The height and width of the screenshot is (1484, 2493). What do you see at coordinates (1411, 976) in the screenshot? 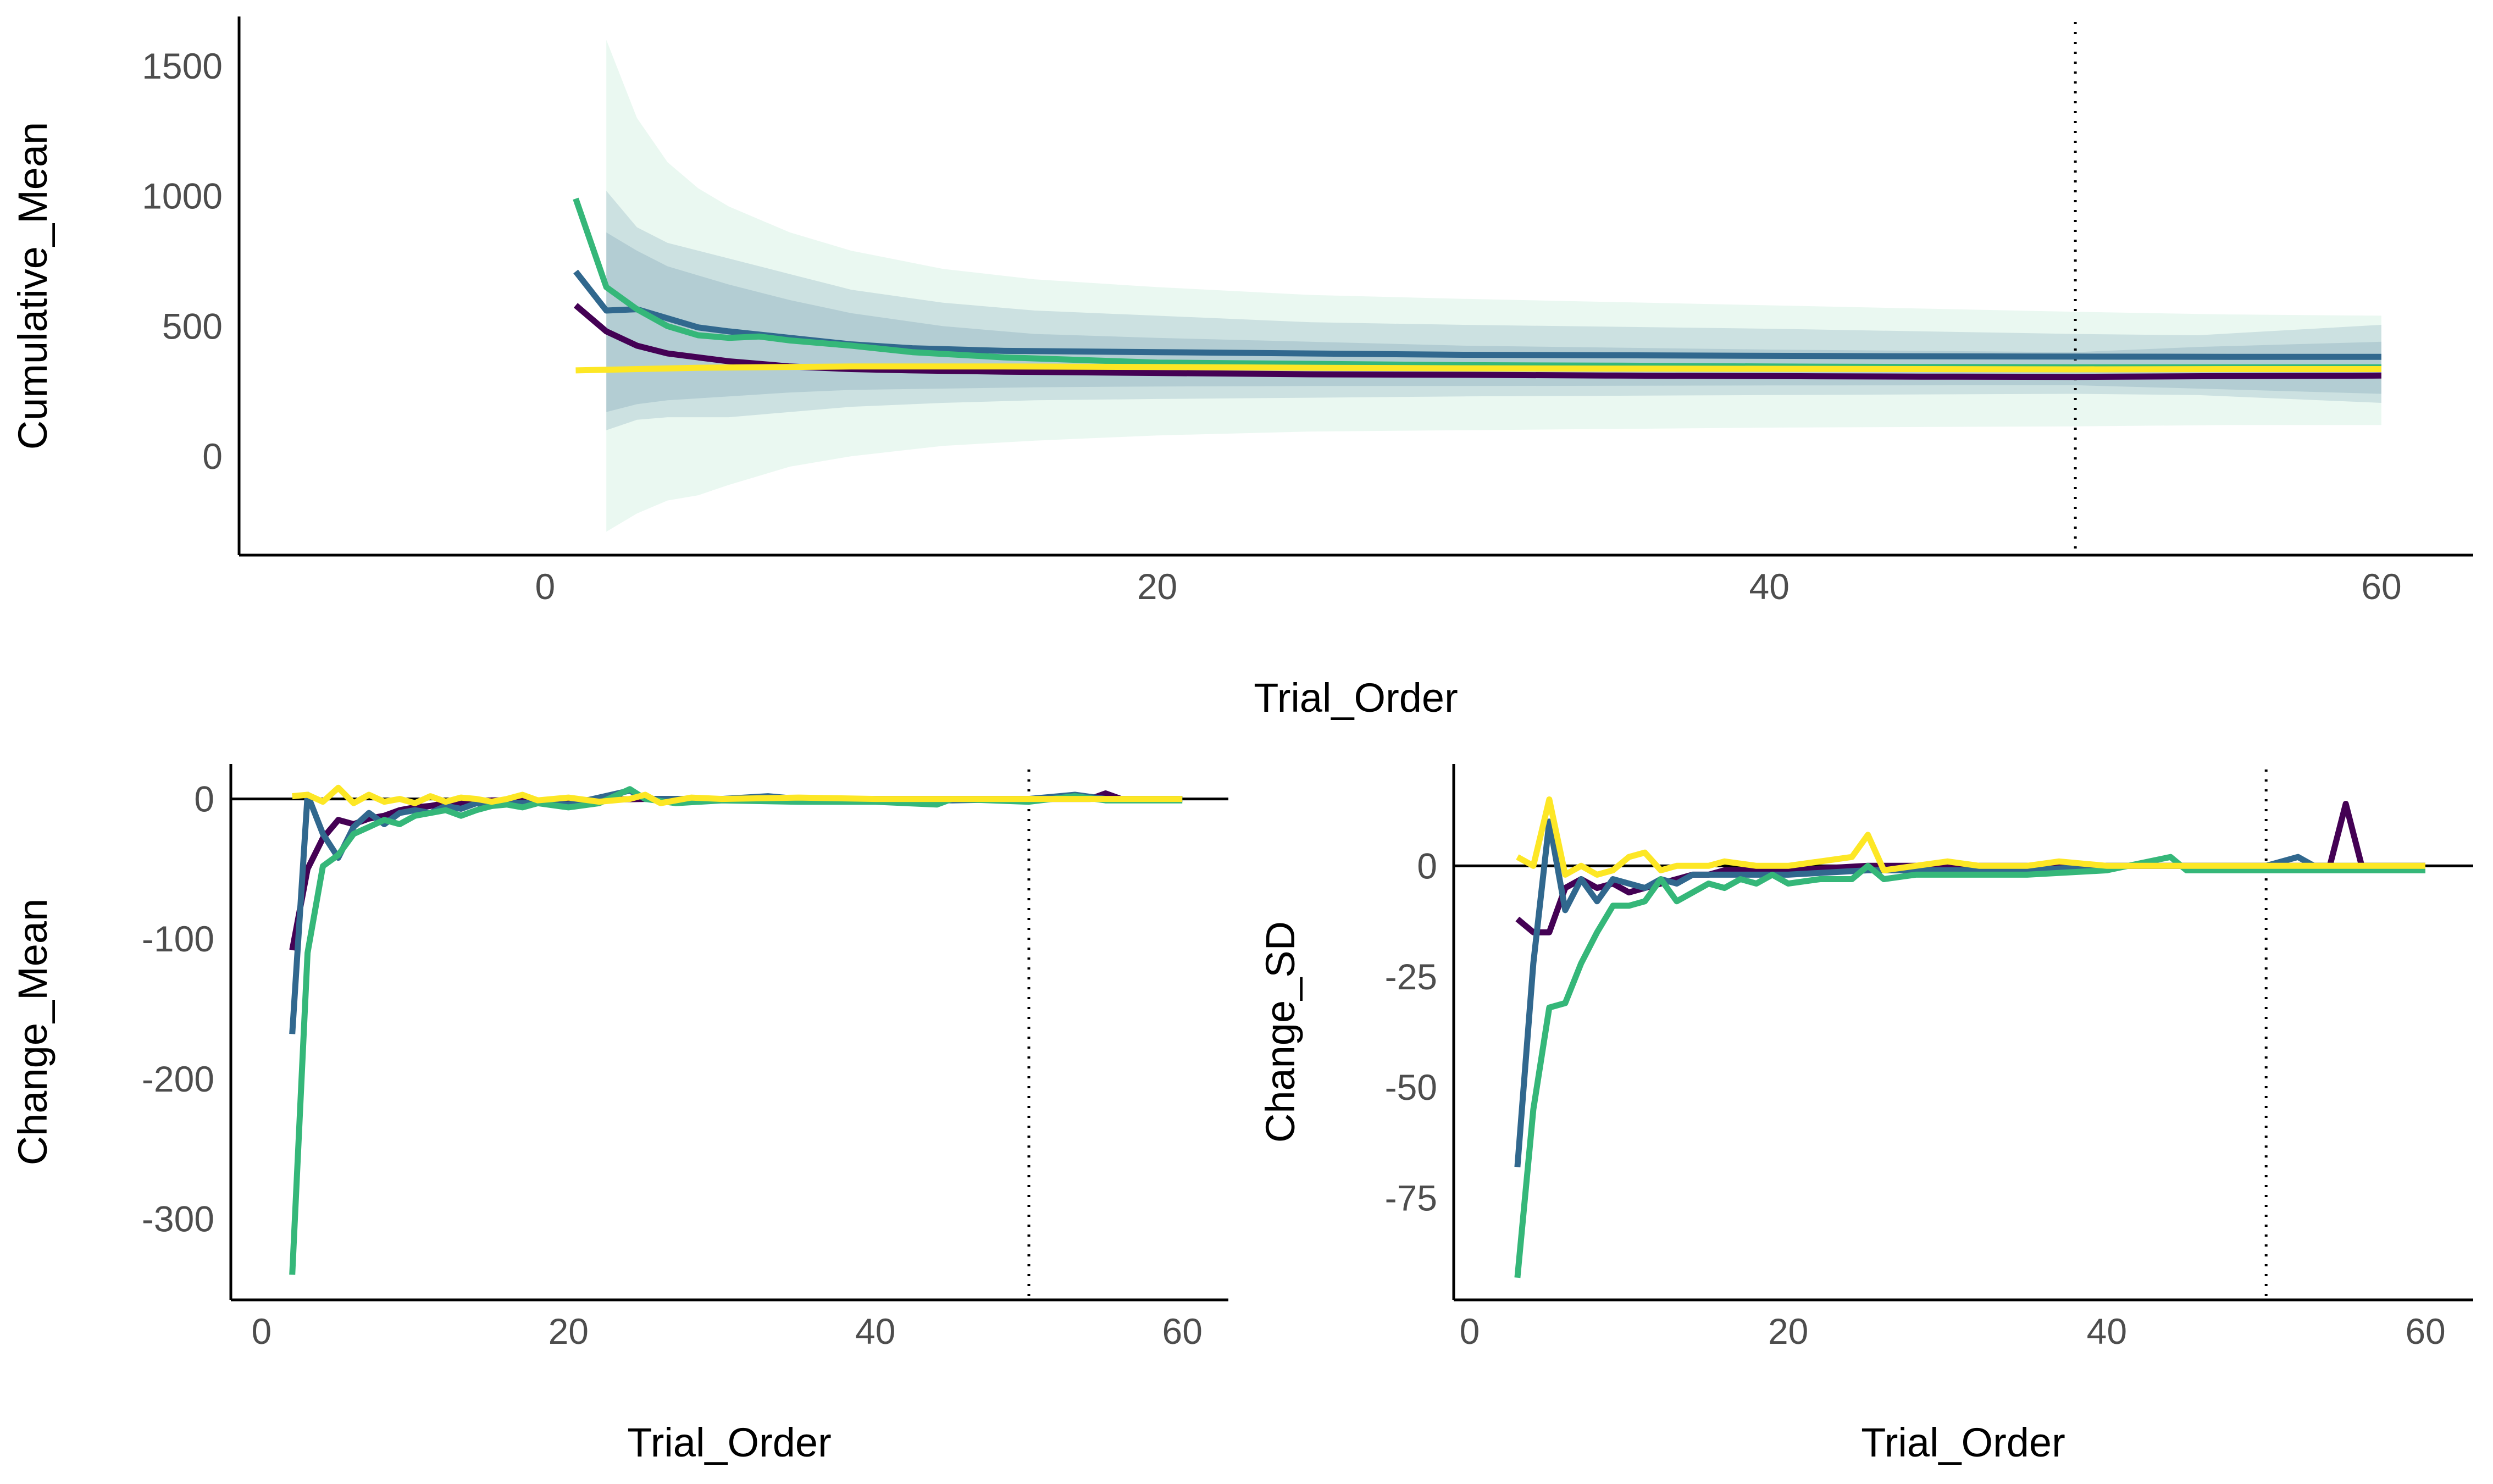
I see `y-tick-label: -25` at bounding box center [1411, 976].